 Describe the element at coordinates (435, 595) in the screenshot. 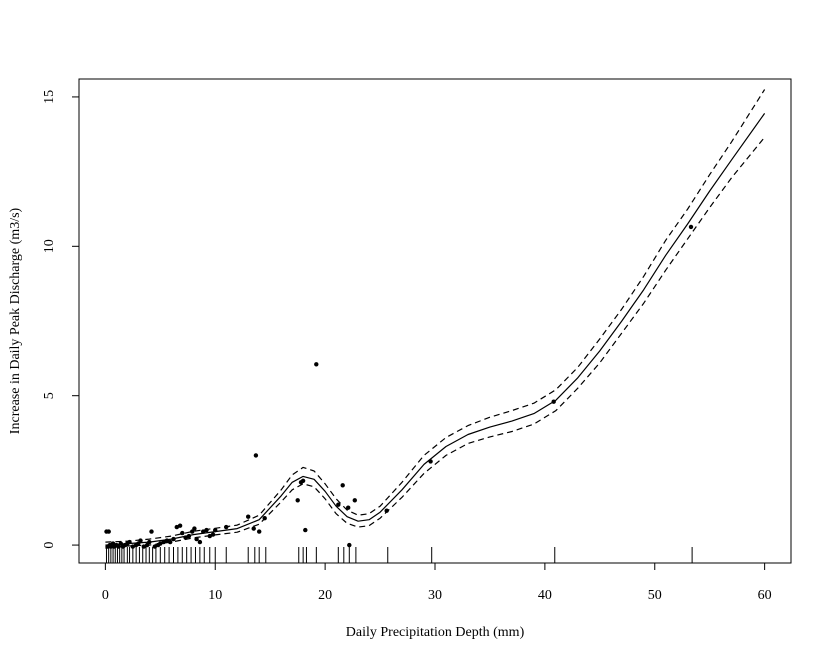

I see `x-tick-label: 30` at that location.